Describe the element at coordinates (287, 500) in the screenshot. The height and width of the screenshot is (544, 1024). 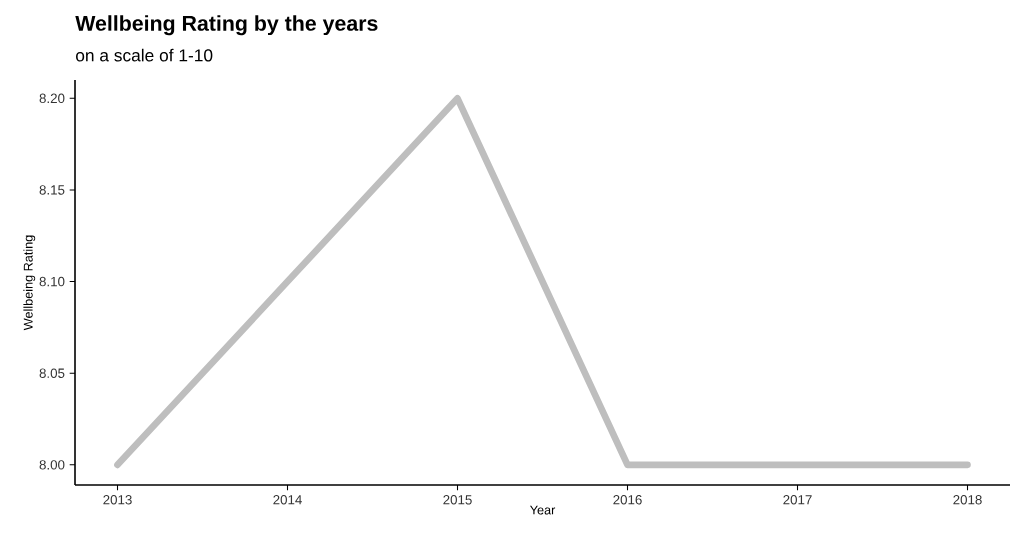
I see `x-tick-label: 2014` at that location.